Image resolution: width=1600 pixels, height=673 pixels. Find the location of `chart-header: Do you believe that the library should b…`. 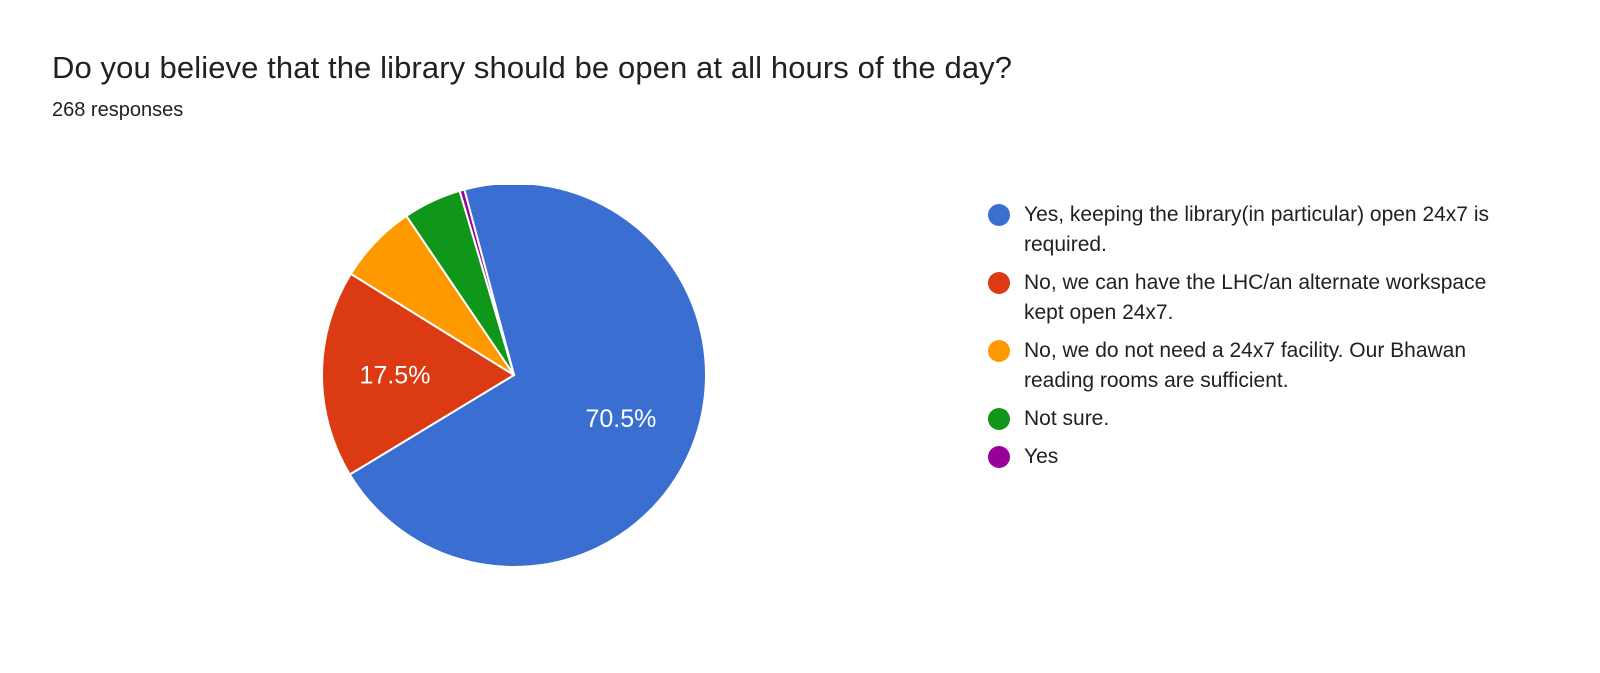

chart-header: Do you believe that the library should b… is located at coordinates (702, 85).